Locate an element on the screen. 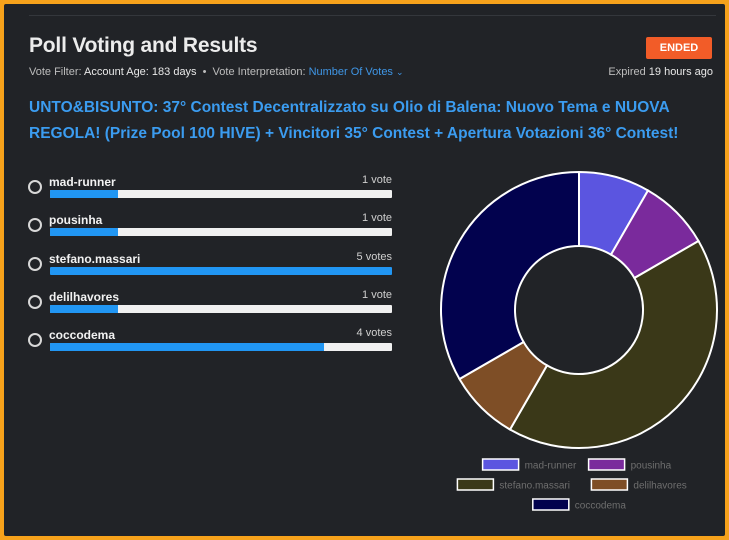 This screenshot has width=729, height=540. option-name: stefano.massari is located at coordinates (95, 259).